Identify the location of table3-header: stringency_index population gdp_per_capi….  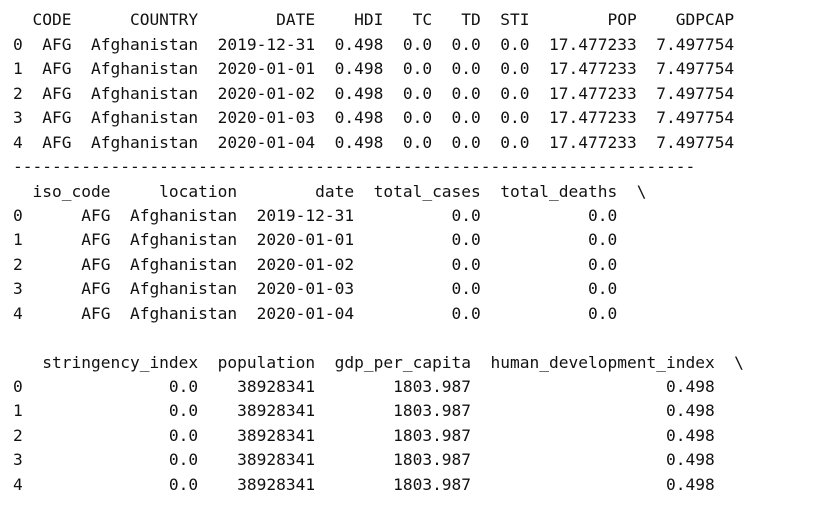
(378, 362).